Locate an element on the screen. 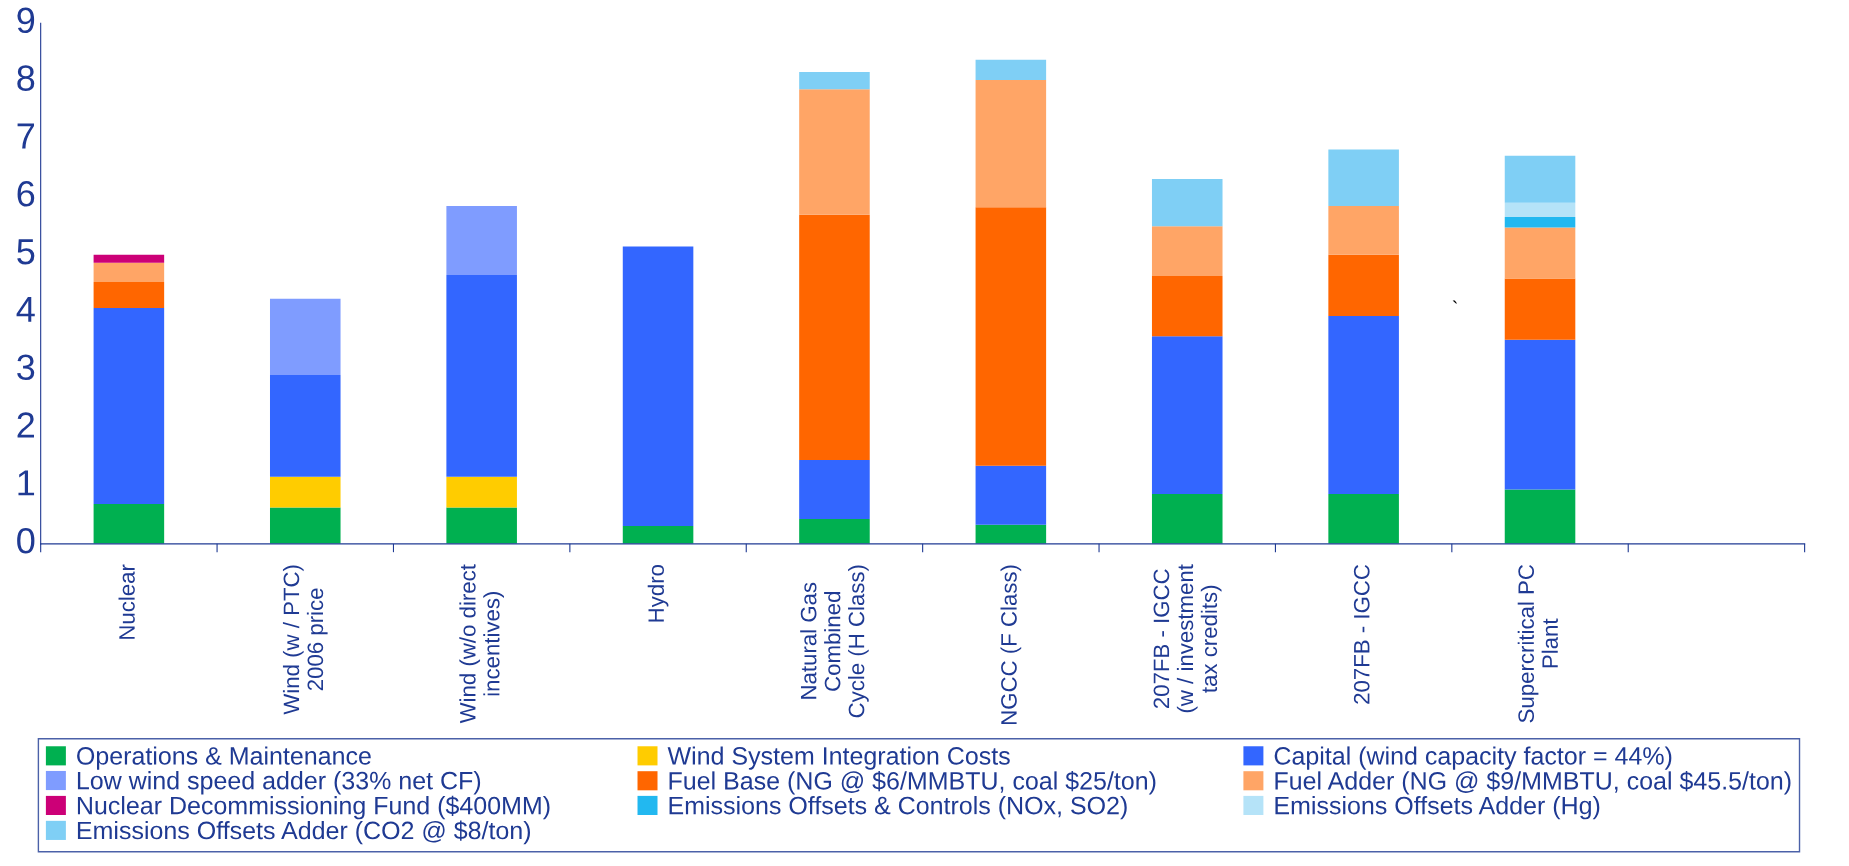 This screenshot has width=1849, height=866. y-tick-label: 0 is located at coordinates (26, 540).